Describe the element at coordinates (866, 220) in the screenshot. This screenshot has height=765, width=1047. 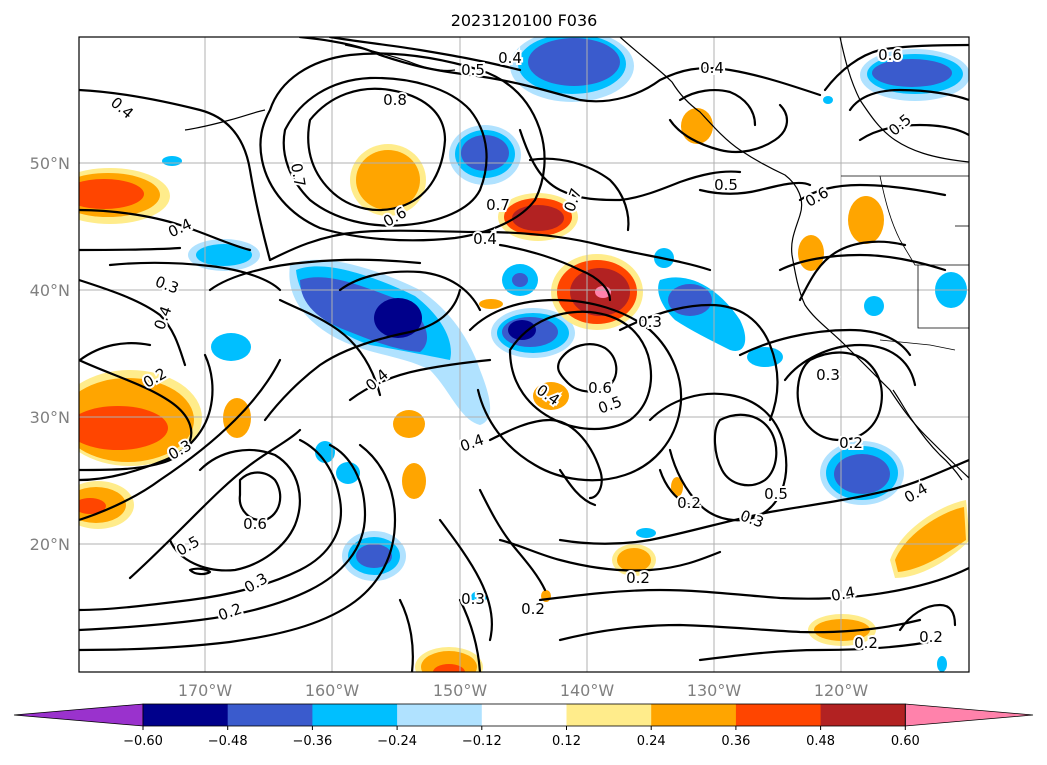
I see `positive-anomaly-bc` at that location.